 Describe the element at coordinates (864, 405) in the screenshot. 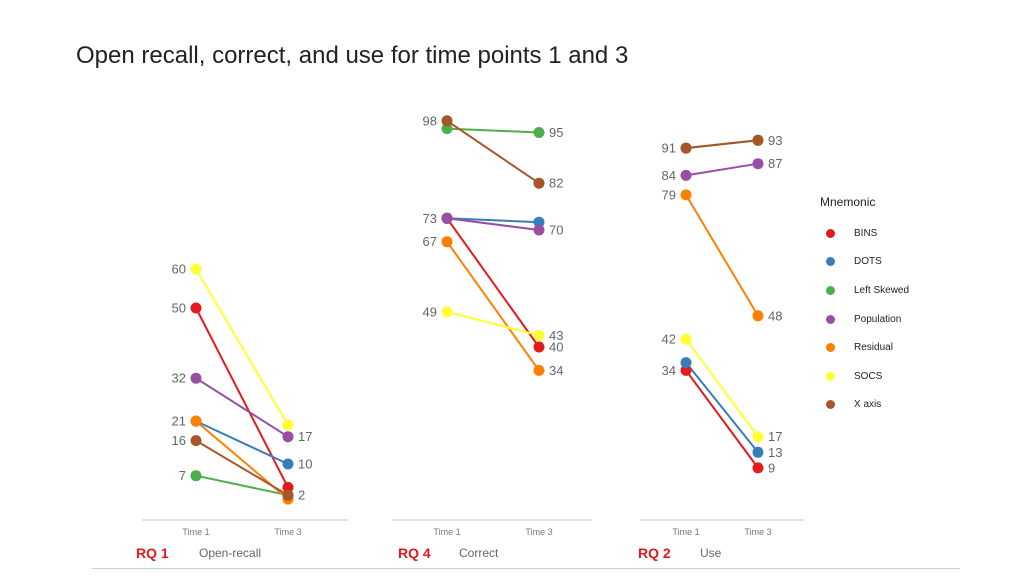

I see `legend-item: X axis` at that location.